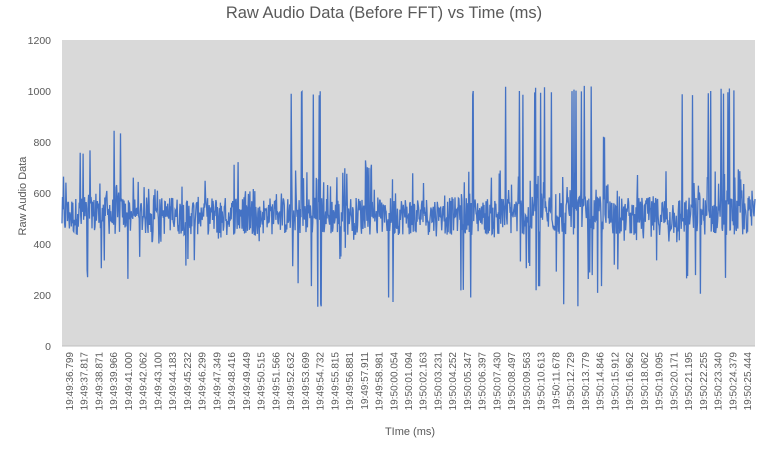  Describe the element at coordinates (291, 381) in the screenshot. I see `x-tick-label: 19:49:52.632` at that location.